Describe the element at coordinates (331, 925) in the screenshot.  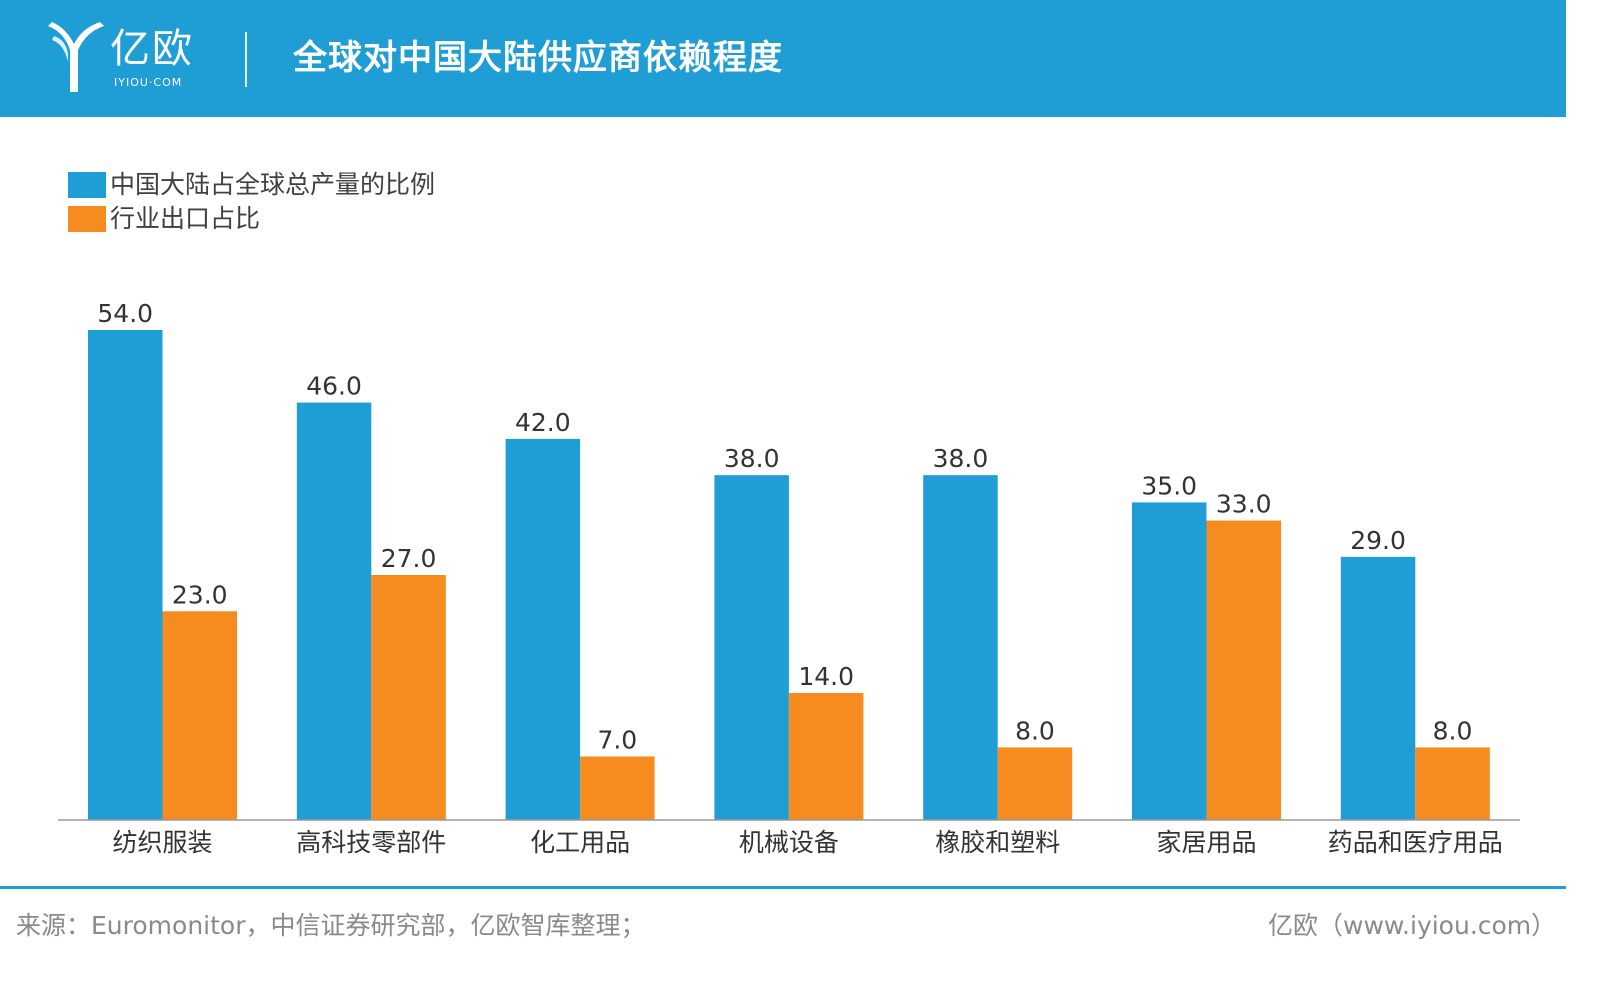
I see `source-note: 来源：Euromonitor，中信证券研究部，亿欧智库整理；` at that location.